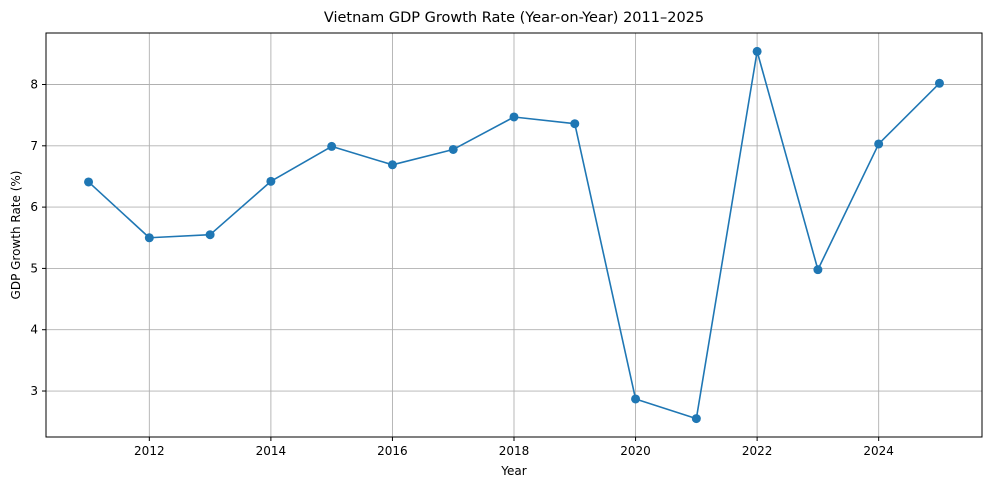 The image size is (989, 490). Describe the element at coordinates (878, 451) in the screenshot. I see `x-tick-label: 2024` at that location.